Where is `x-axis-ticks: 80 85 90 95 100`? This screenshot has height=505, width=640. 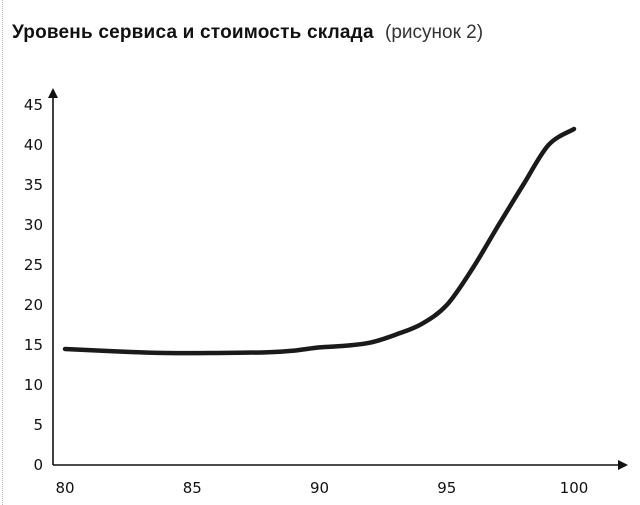
x-axis-ticks: 80 85 90 95 100 is located at coordinates (321, 488).